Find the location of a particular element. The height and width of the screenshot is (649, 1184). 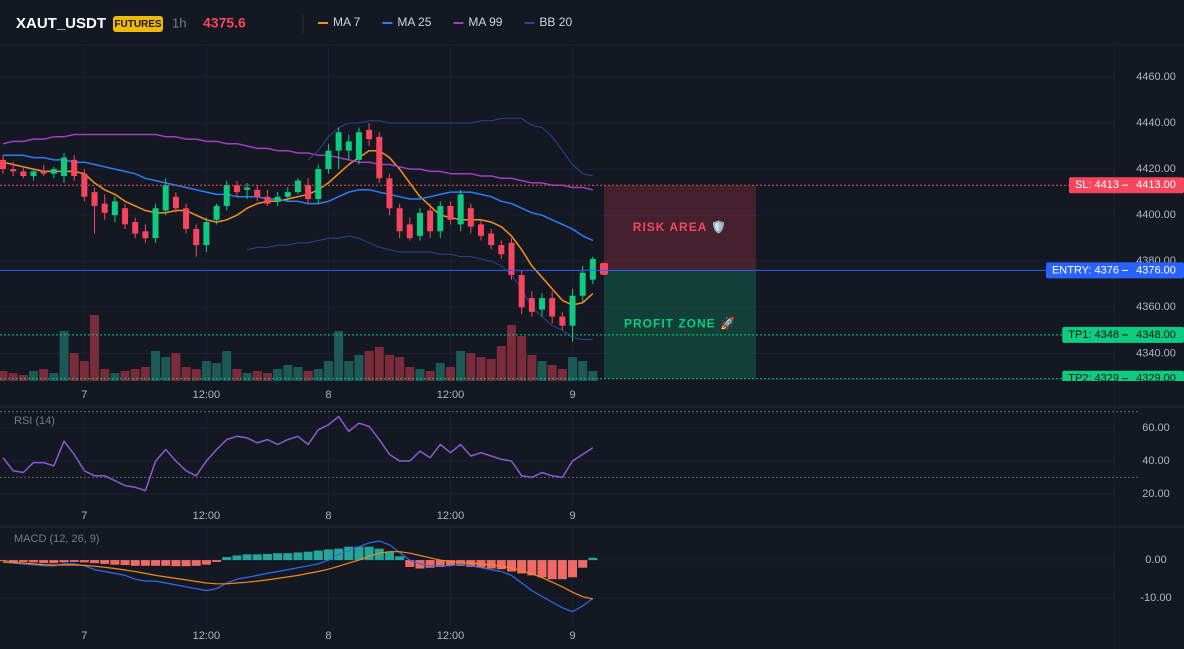

level-box is located at coordinates (1114, 270).